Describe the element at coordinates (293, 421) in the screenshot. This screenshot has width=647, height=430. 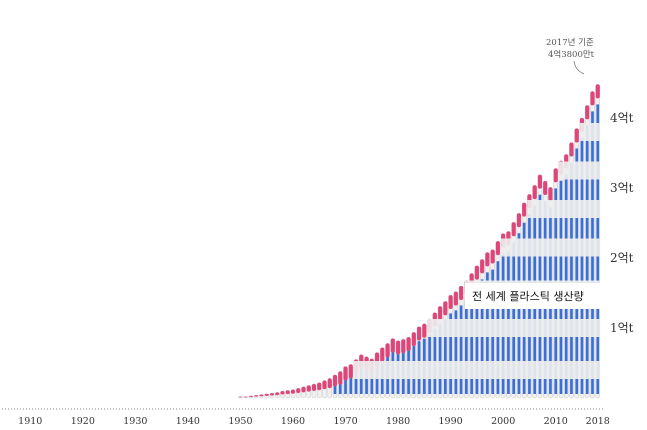
I see `x-tick-label: 1960` at that location.